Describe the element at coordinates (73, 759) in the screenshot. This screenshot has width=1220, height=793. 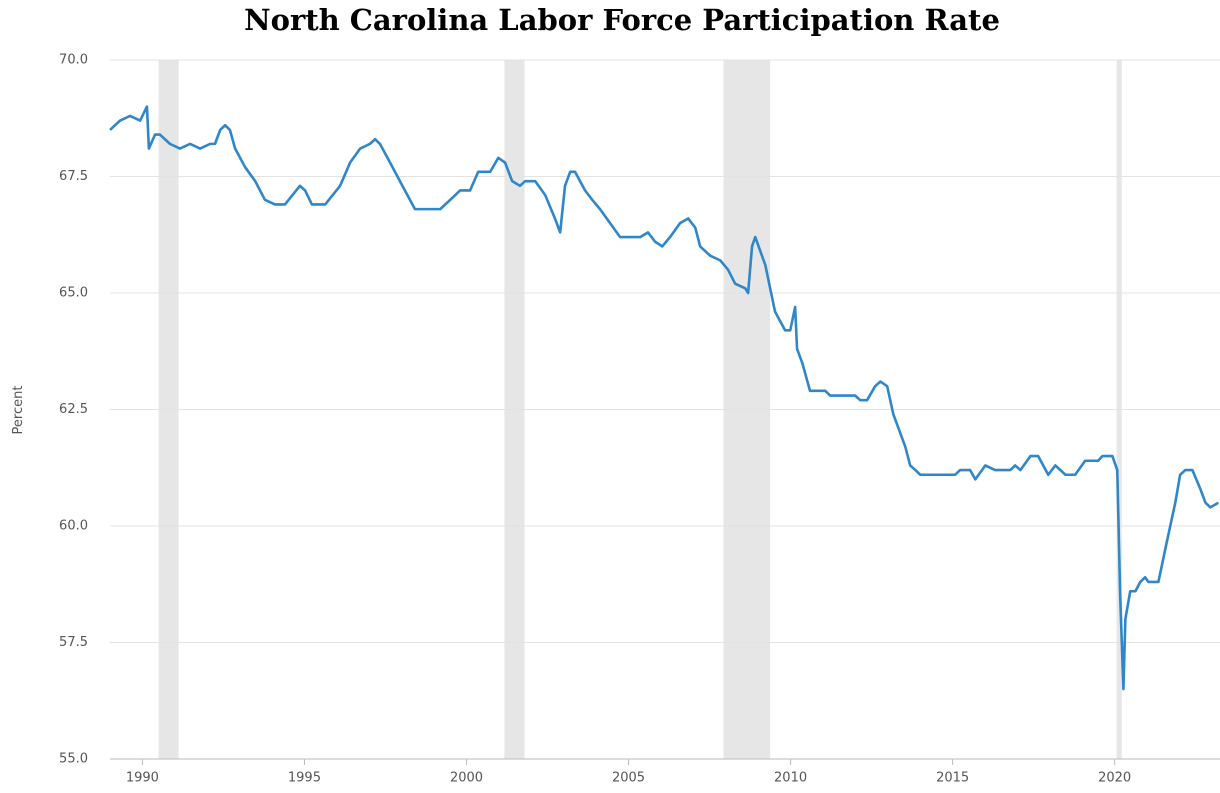
I see `y-tick-label: 55.0` at that location.